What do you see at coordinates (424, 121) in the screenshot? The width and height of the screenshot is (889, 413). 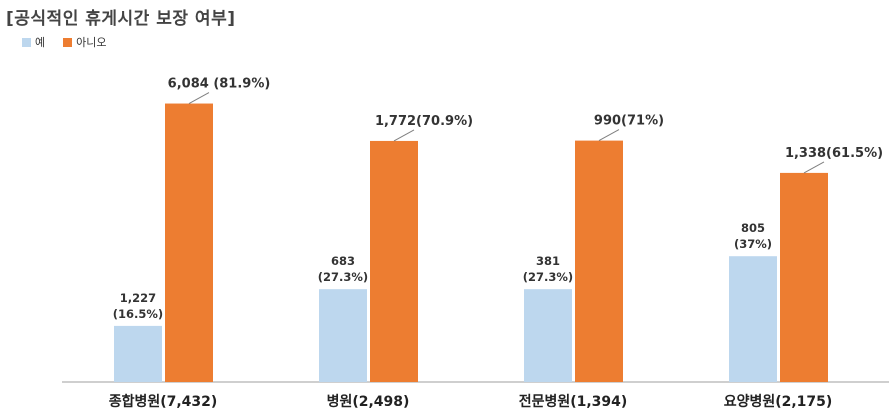 I see `data-label-no-1: 1,772(70.9%)` at bounding box center [424, 121].